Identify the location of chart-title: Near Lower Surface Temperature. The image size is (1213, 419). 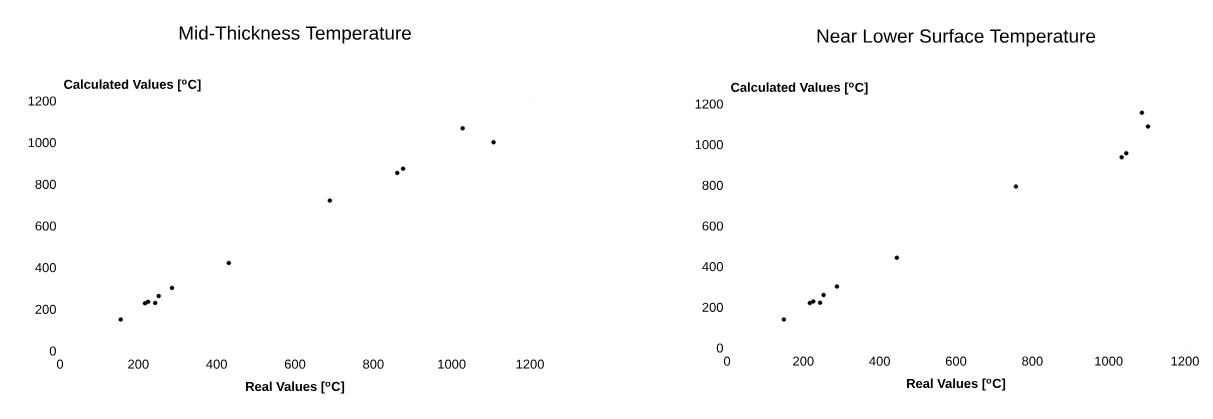
(956, 37).